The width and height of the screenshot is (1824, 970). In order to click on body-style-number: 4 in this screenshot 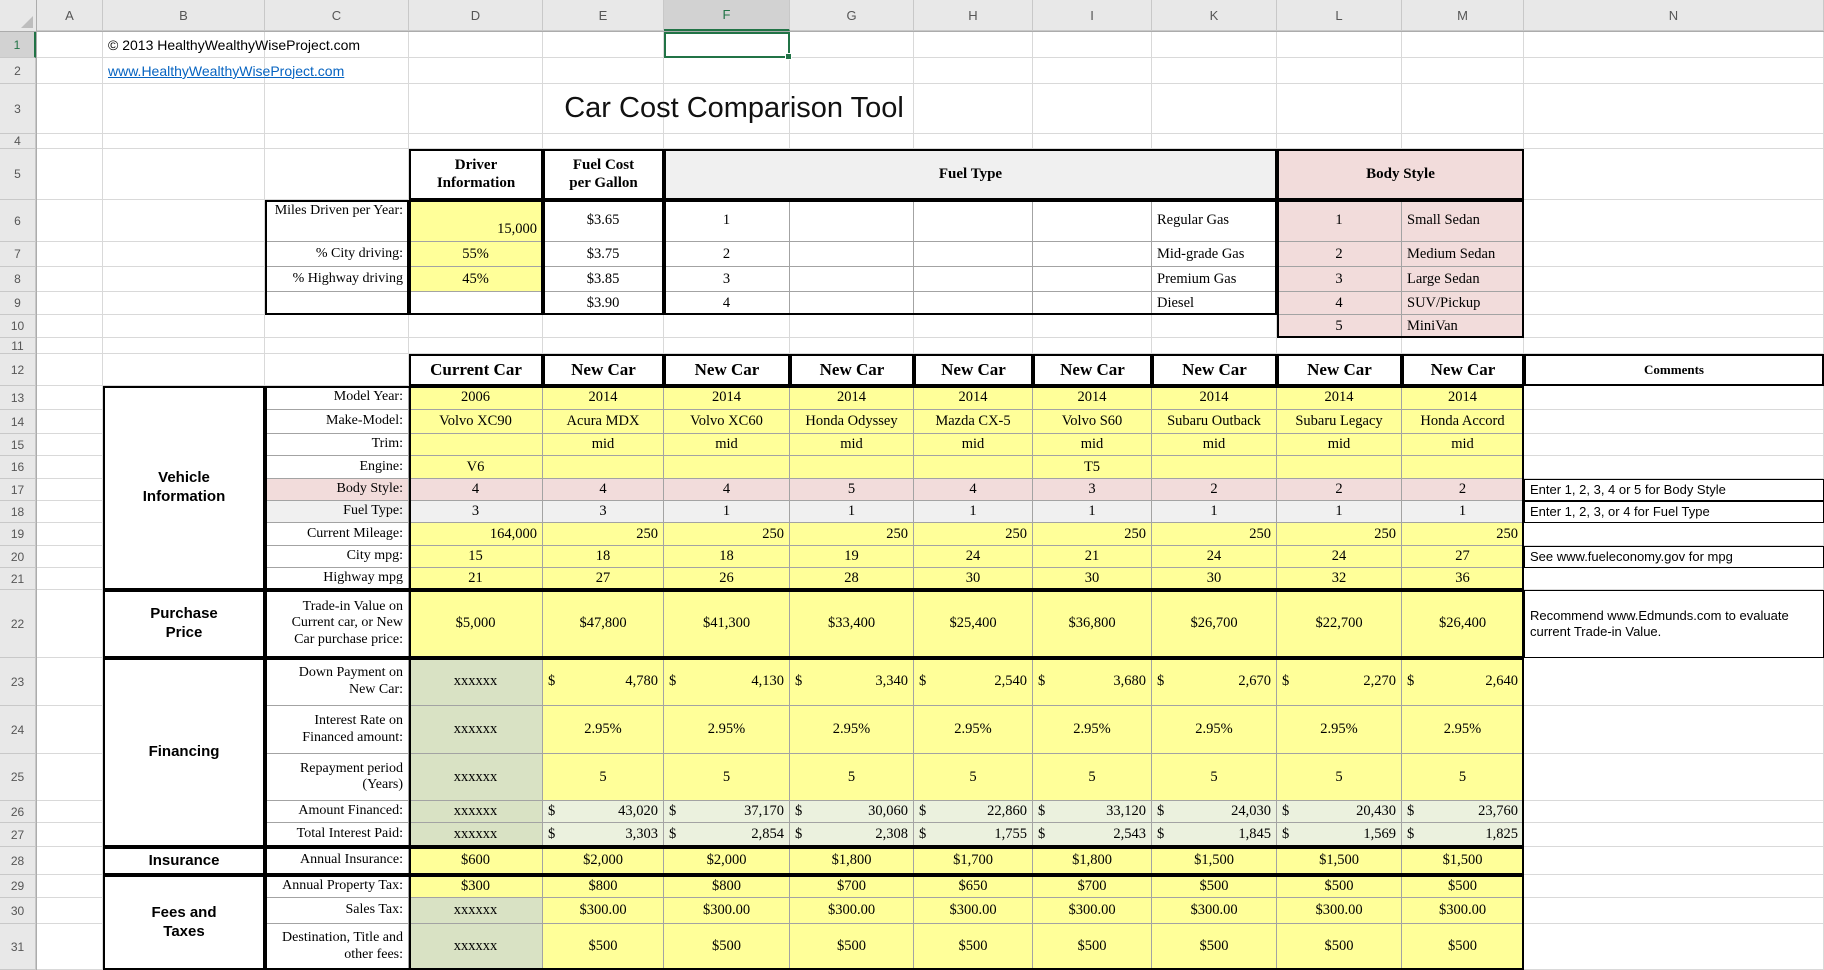, I will do `click(1339, 303)`.